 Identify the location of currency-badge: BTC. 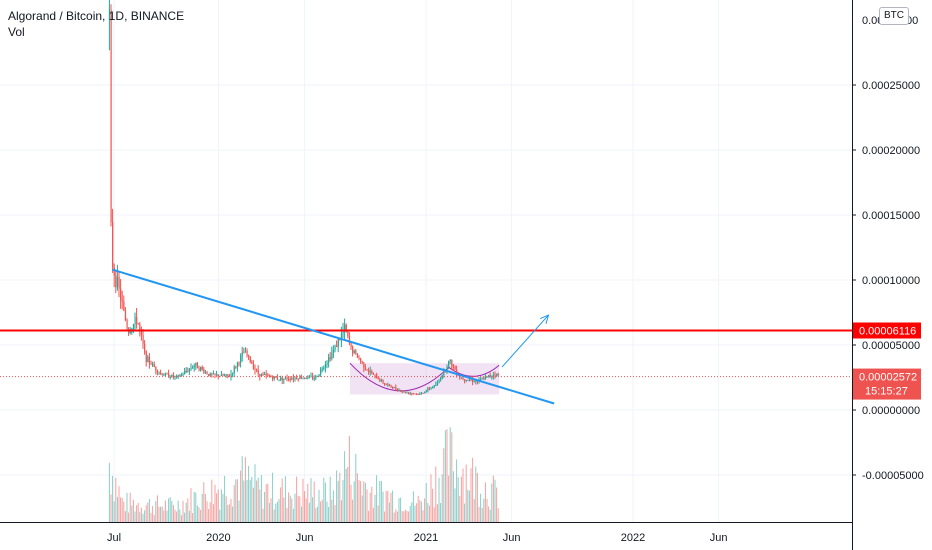
(894, 16).